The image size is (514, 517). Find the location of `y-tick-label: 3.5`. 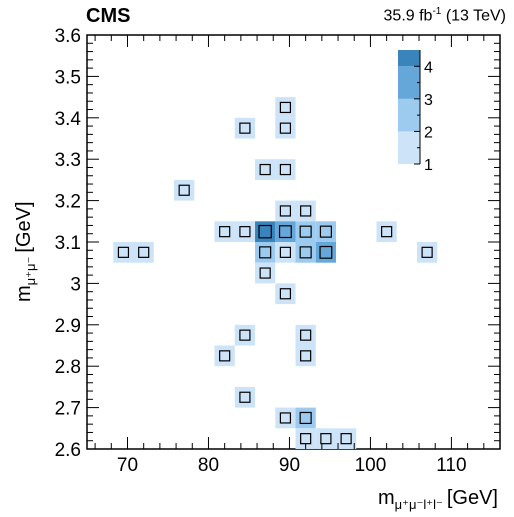

y-tick-label: 3.5 is located at coordinates (68, 77).